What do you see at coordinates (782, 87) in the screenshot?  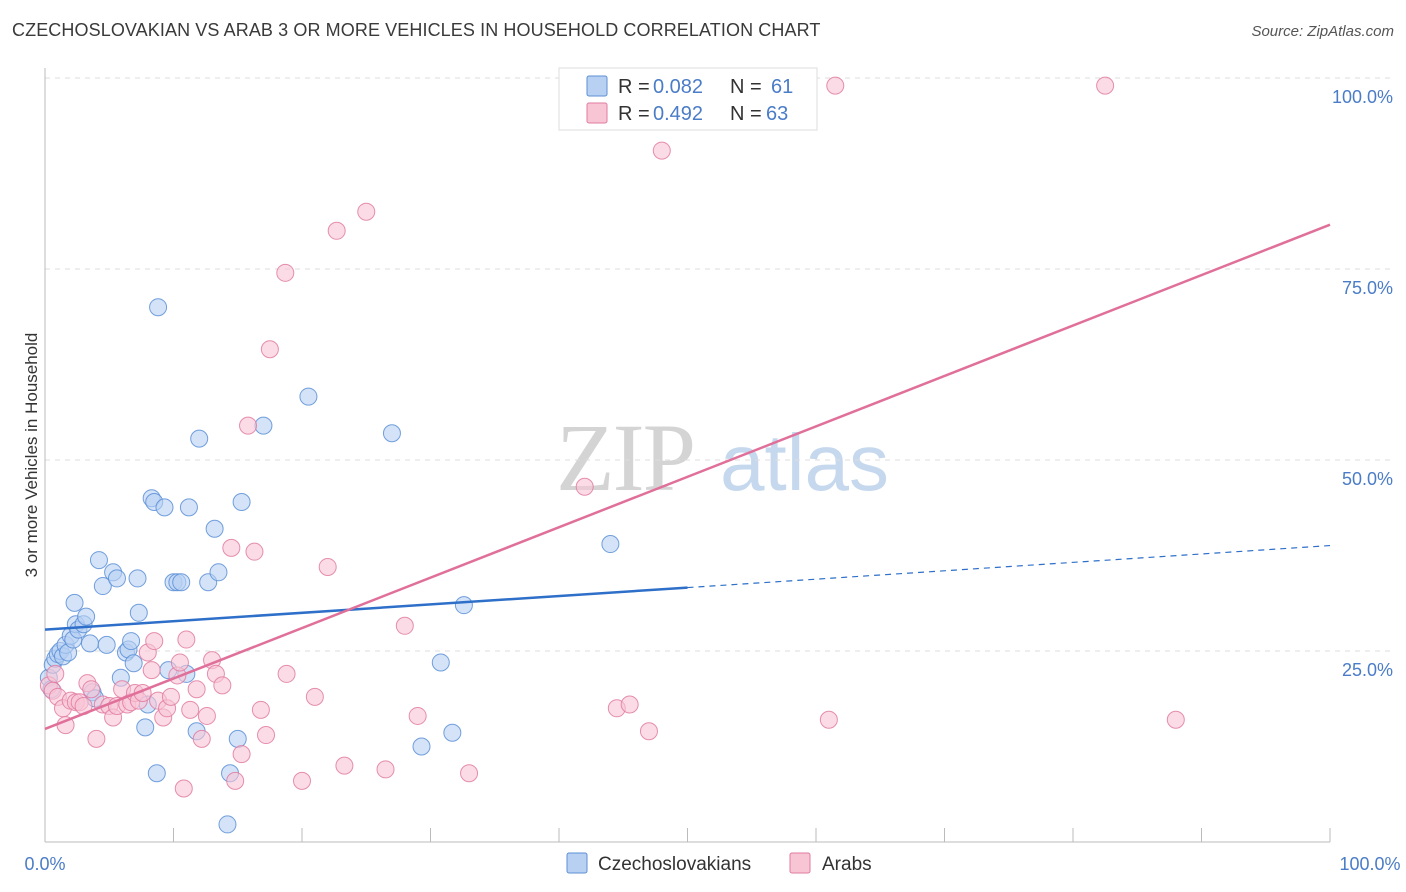 I see `legend-n-value-czechoslovakians: 61` at bounding box center [782, 87].